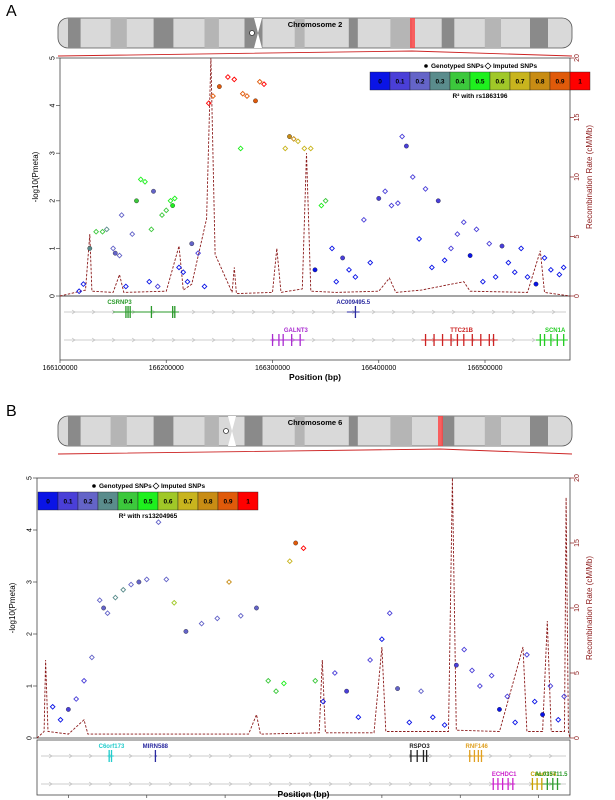 The width and height of the screenshot is (615, 800). What do you see at coordinates (457, 66) in the screenshot?
I see `genotyped-legend-label: Genotyped SNPs` at bounding box center [457, 66].